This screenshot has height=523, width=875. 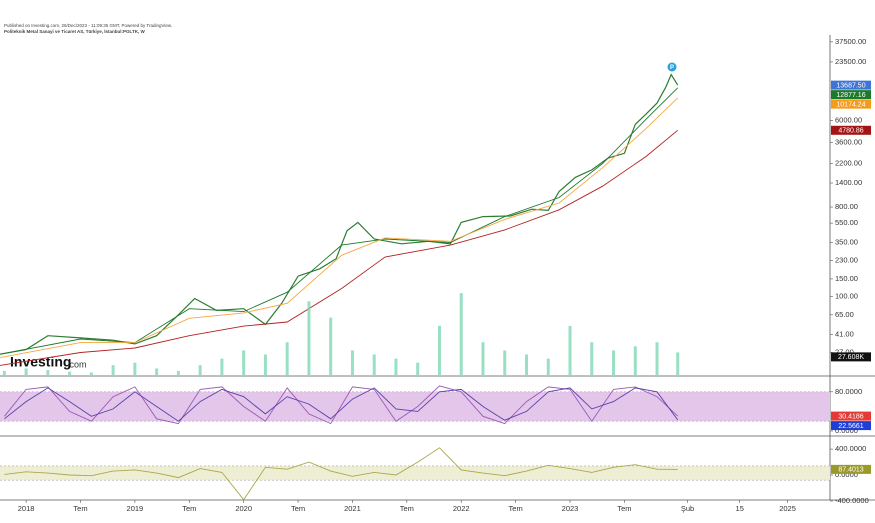 What do you see at coordinates (850, 41) in the screenshot?
I see `y-tick-label: 37500.00` at bounding box center [850, 41].